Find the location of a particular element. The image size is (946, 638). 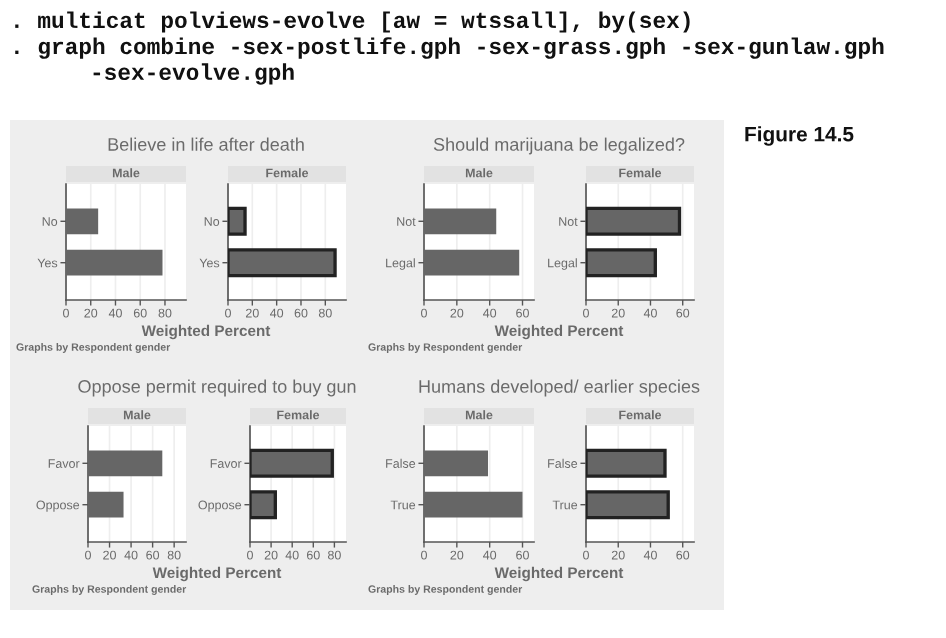

chart-title: Humans developed/ earlier species is located at coordinates (559, 388).